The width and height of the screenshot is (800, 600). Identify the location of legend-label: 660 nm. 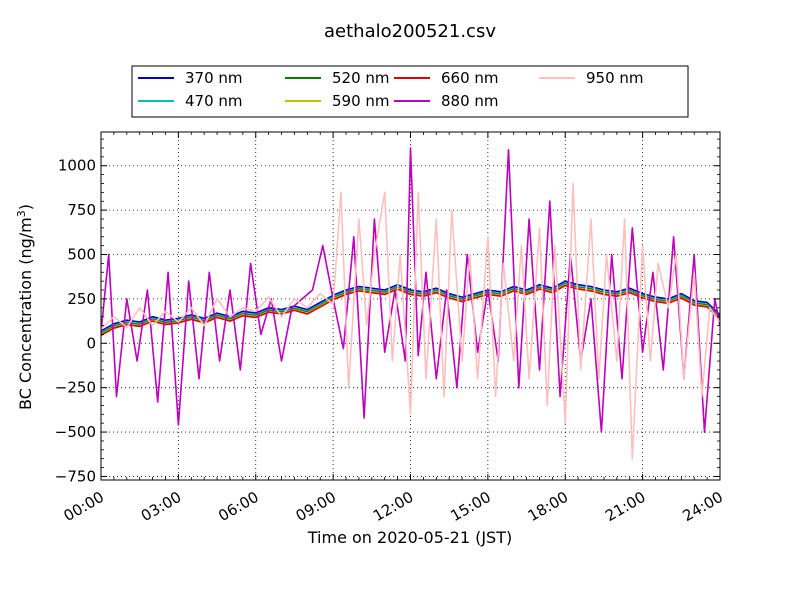
(470, 78).